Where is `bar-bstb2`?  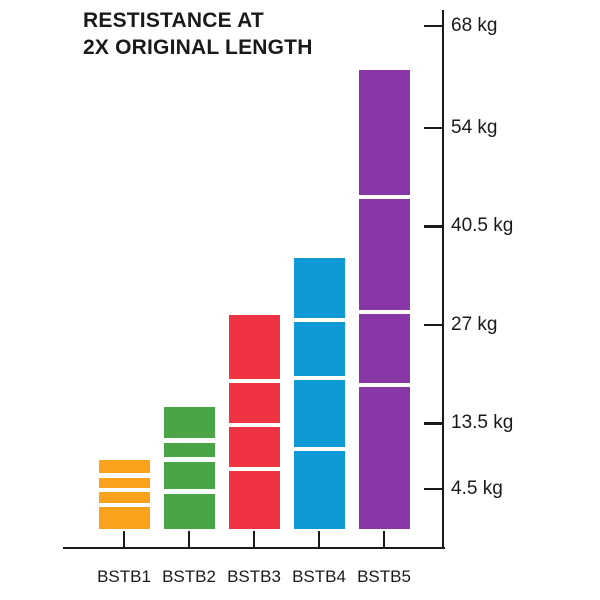
bar-bstb2 is located at coordinates (189, 467).